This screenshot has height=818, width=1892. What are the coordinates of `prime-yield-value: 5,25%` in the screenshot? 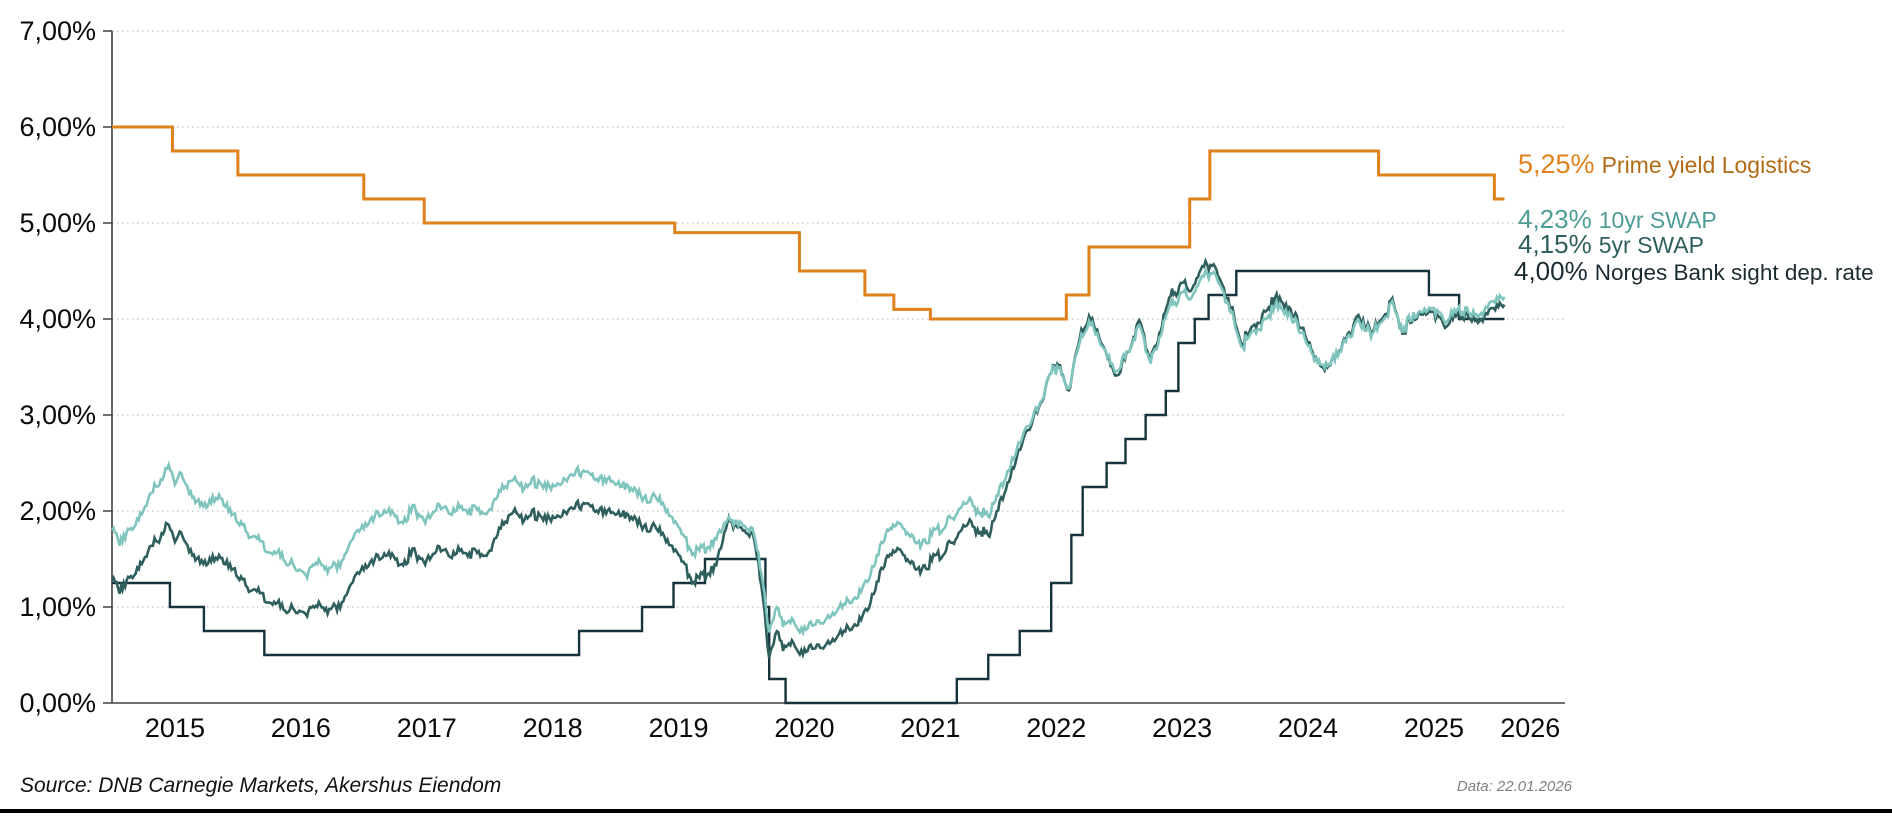 It's located at (1556, 164).